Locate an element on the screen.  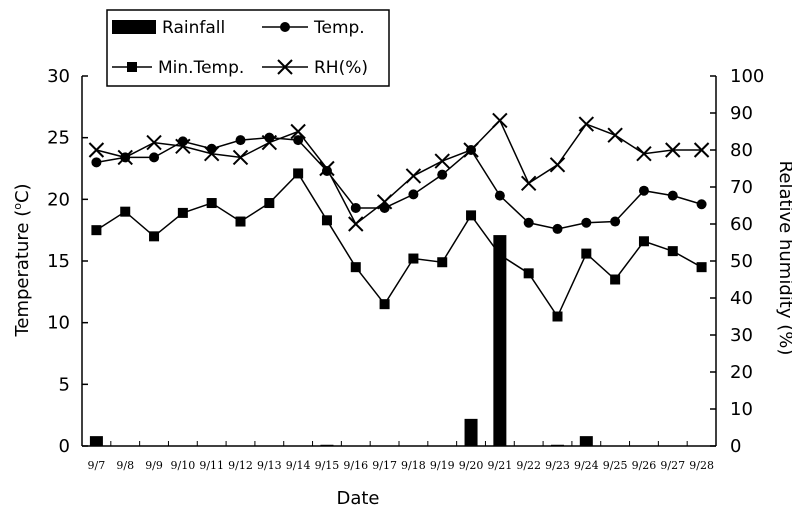
legend-min-temp-marker is located at coordinates (132, 67).